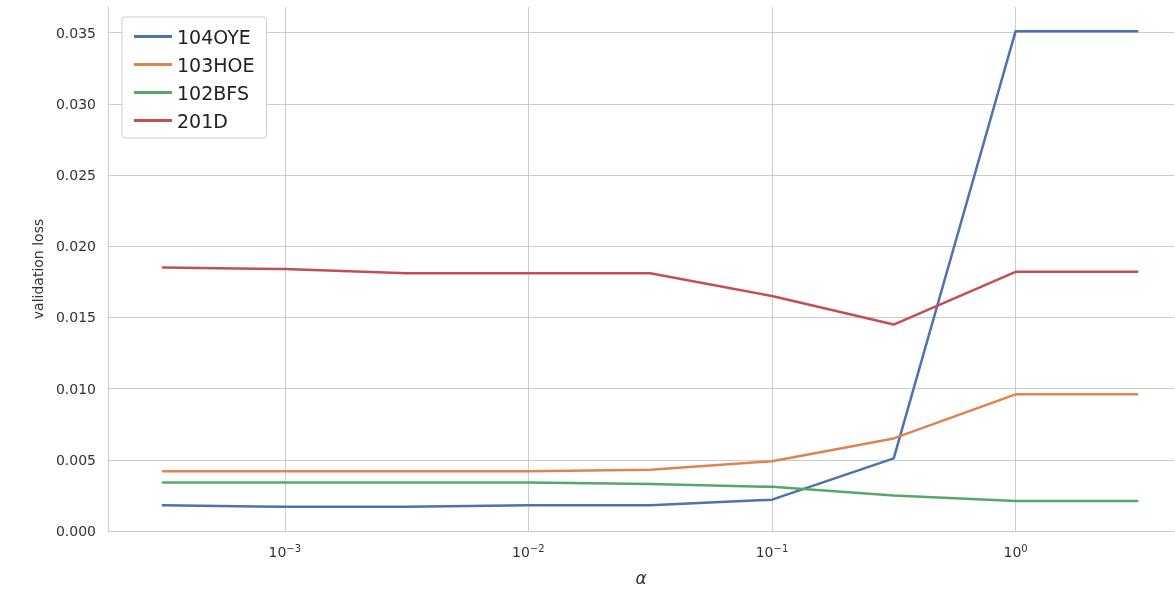  What do you see at coordinates (213, 92) in the screenshot?
I see `legend-label: 102BFS` at bounding box center [213, 92].